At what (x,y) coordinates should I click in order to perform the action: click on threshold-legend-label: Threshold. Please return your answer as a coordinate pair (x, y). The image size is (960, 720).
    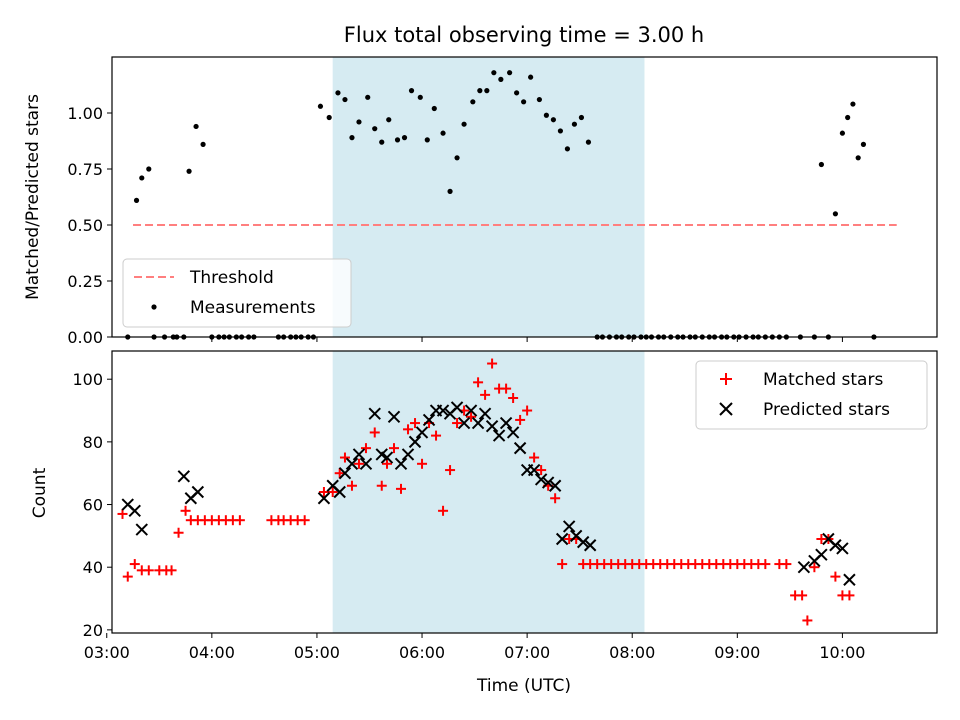
    Looking at the image, I should click on (231, 278).